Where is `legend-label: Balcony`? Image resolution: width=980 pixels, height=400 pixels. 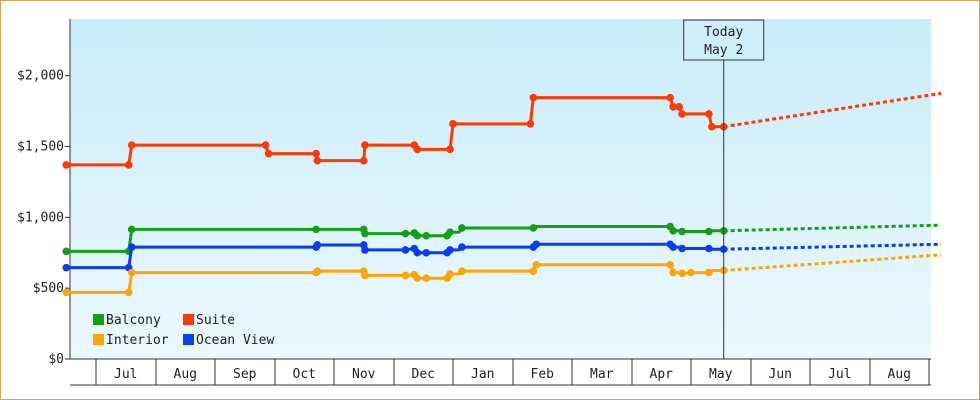
legend-label: Balcony is located at coordinates (133, 320).